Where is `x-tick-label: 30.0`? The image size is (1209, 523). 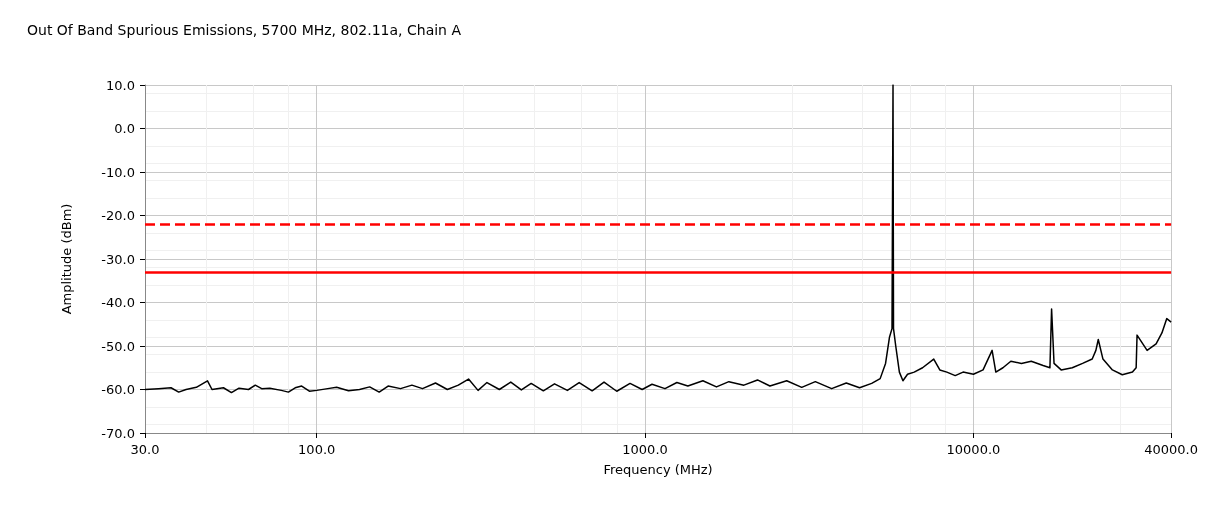 x-tick-label: 30.0 is located at coordinates (145, 449).